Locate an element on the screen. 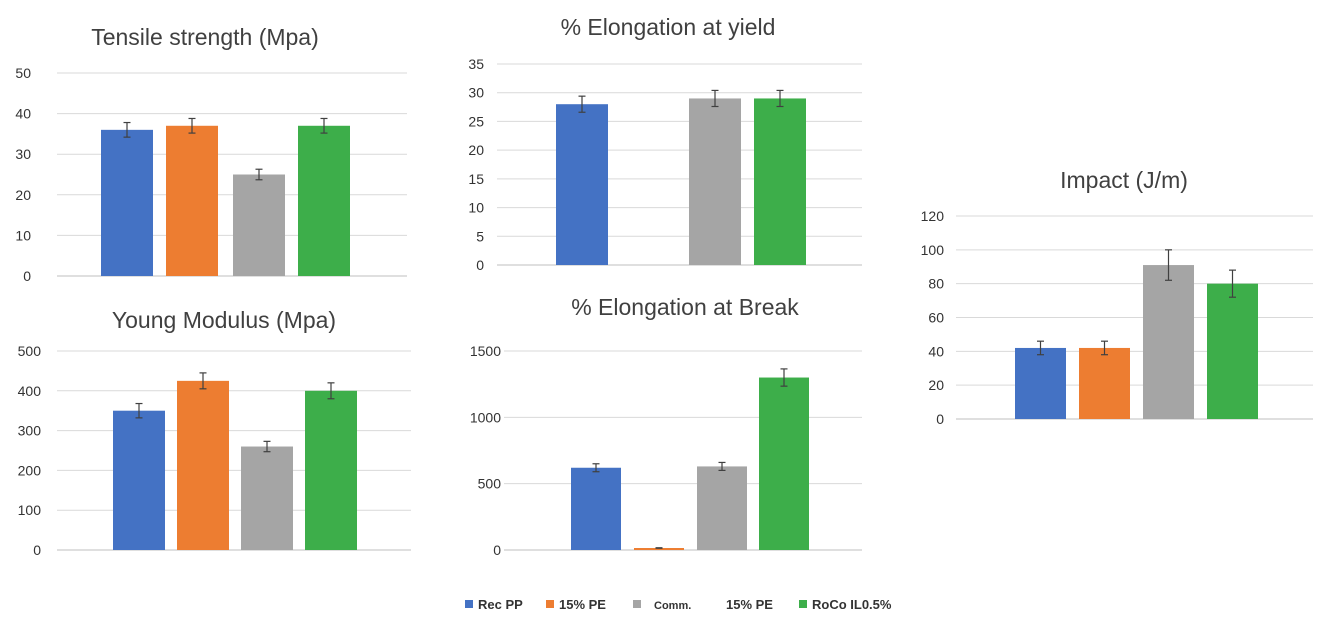 This screenshot has width=1330, height=624. y-tick-label-elong_break: 0 is located at coordinates (497, 550).